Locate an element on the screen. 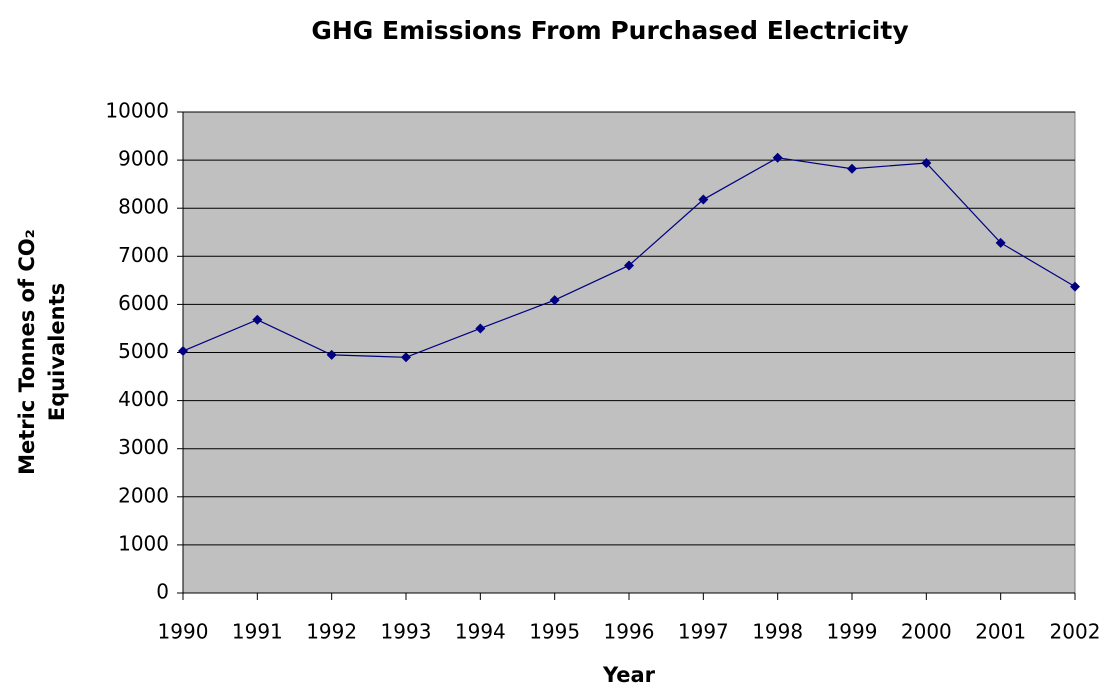 Image resolution: width=1112 pixels, height=690 pixels. x-tick-label: 1998 is located at coordinates (777, 632).